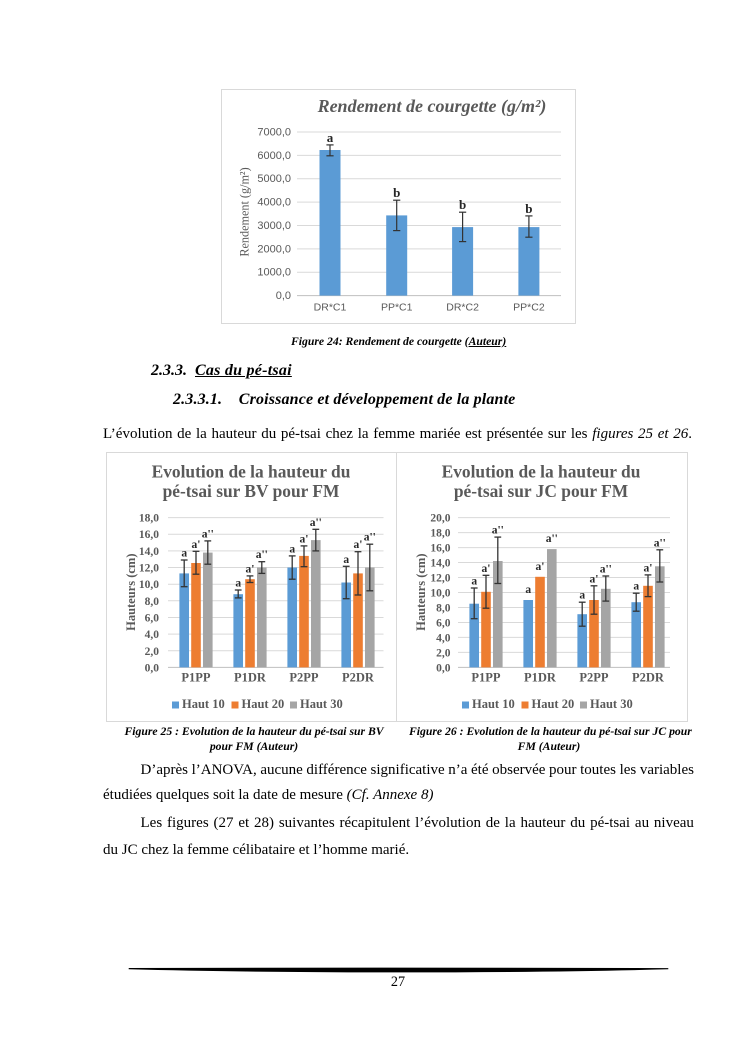  I want to click on svg-text: Rendement de courgette (g/m²), so click(432, 106).